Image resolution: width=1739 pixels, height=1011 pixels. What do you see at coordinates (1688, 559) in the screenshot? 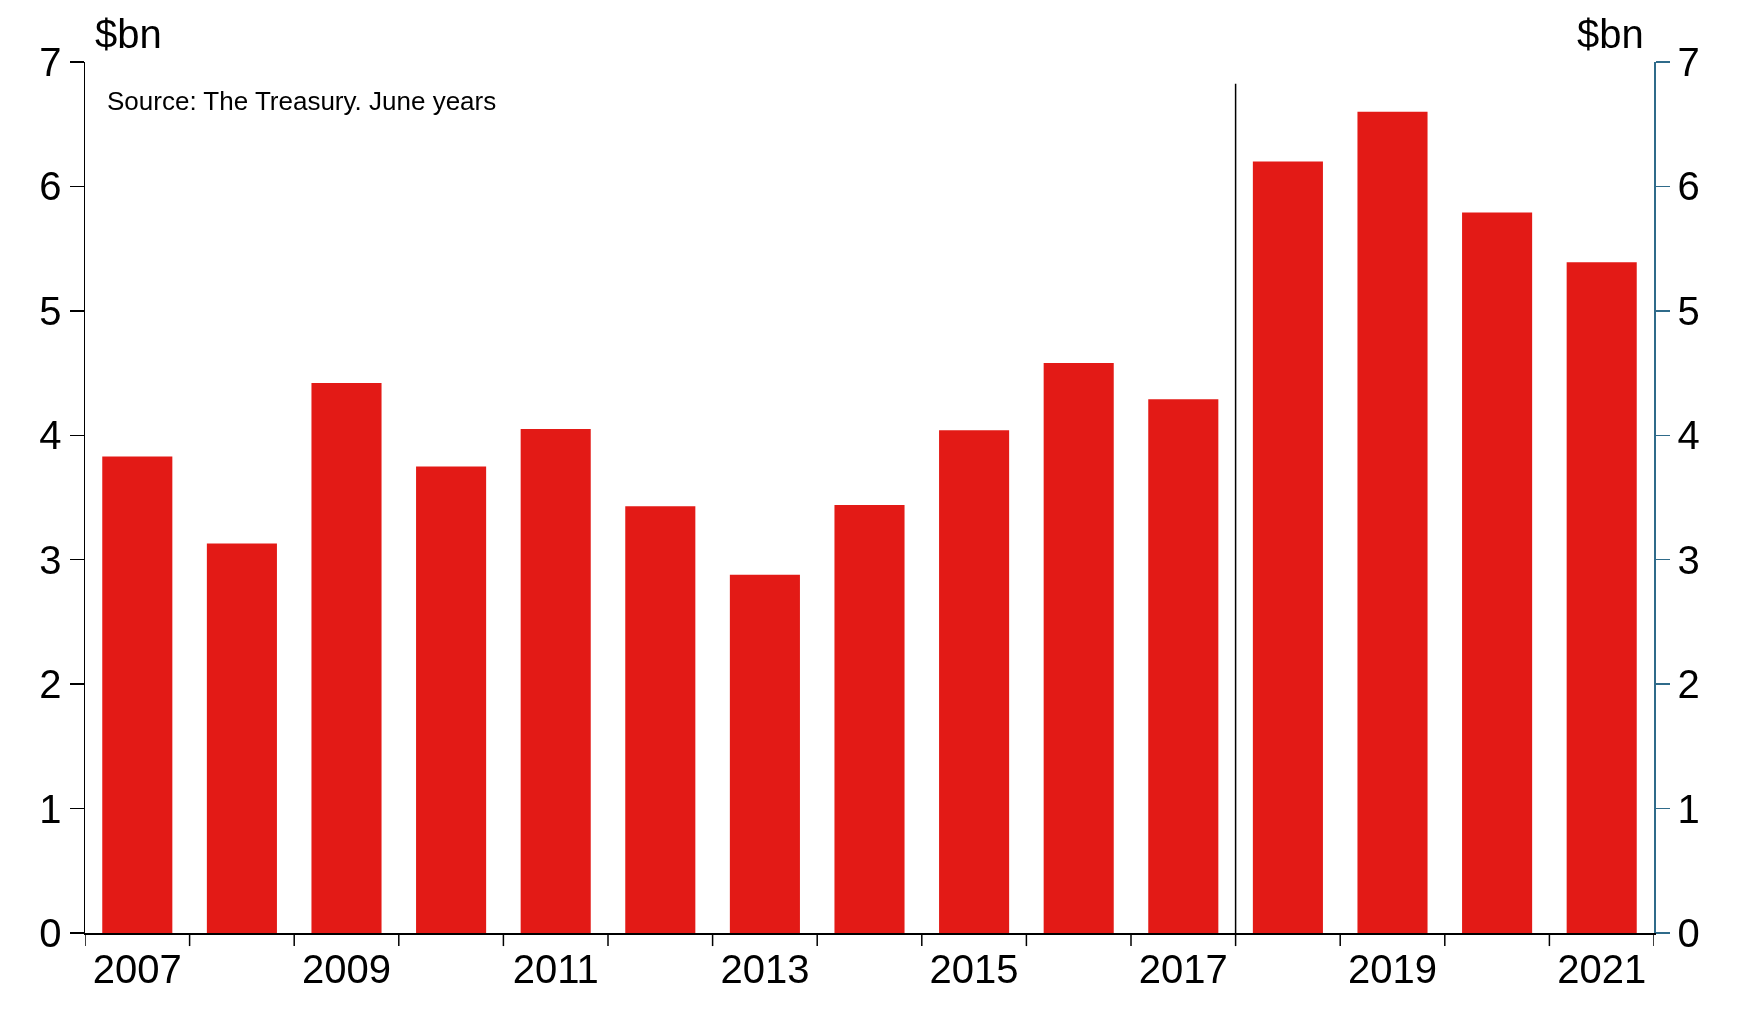
I see `y2-tick-label: 3` at bounding box center [1688, 559].